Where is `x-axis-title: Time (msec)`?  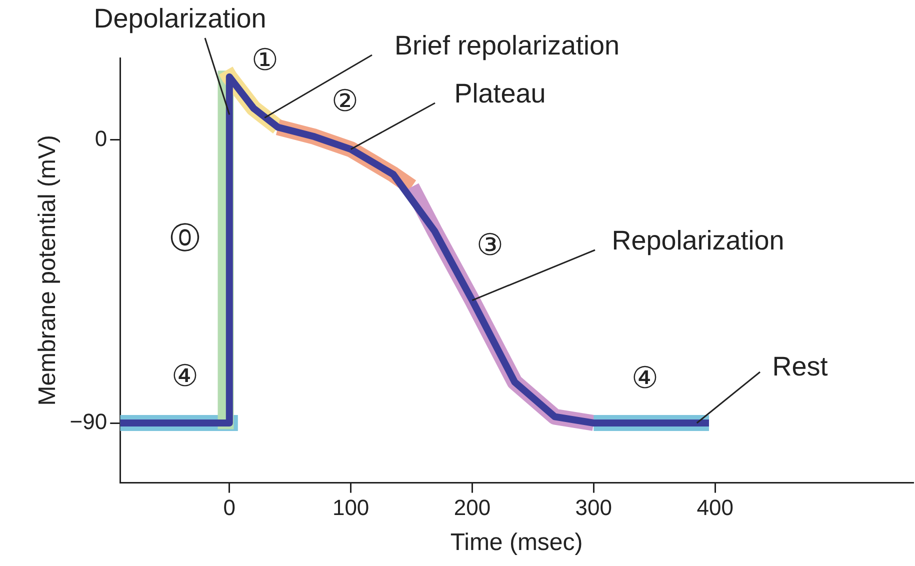
x-axis-title: Time (msec) is located at coordinates (516, 542).